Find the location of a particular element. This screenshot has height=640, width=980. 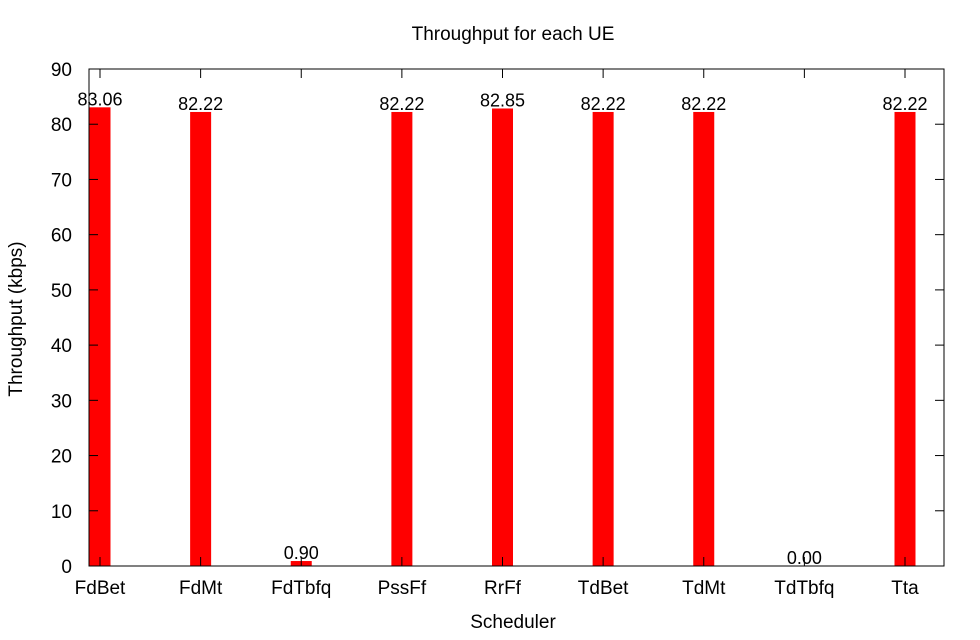

value-label-pssff: 82.22 is located at coordinates (401, 104).